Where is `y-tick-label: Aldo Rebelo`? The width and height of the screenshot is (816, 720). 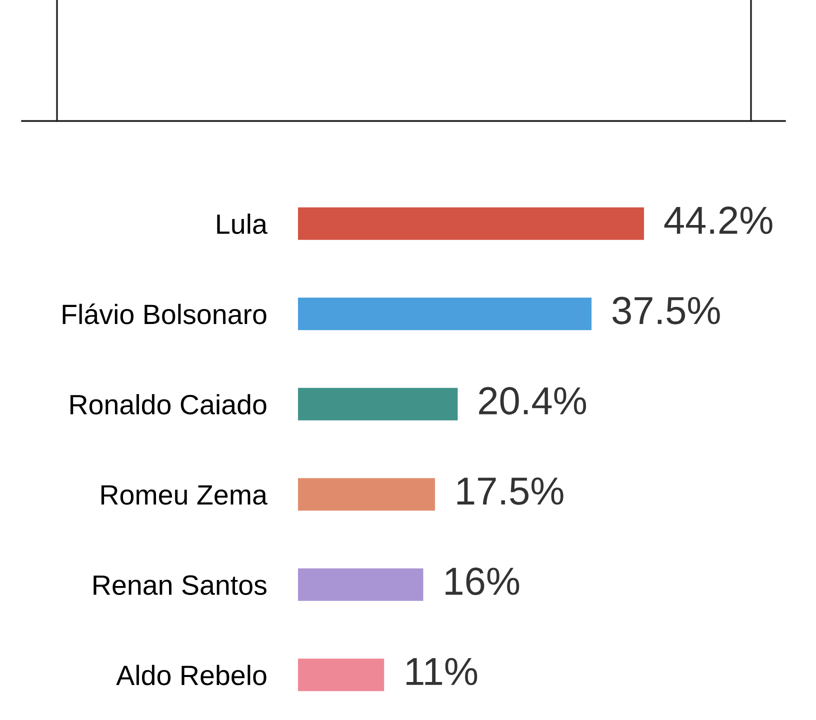
y-tick-label: Aldo Rebelo is located at coordinates (191, 675).